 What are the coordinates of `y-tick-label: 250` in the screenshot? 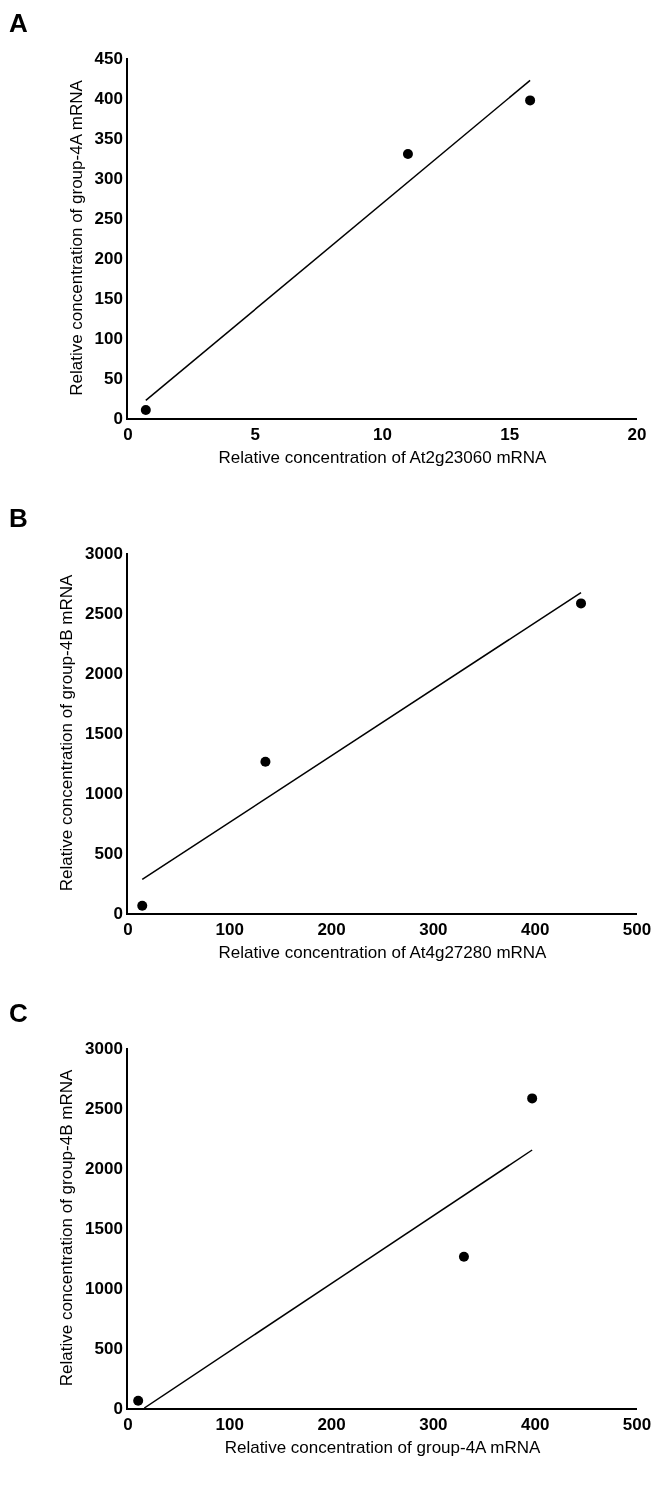 It's located at (108, 218).